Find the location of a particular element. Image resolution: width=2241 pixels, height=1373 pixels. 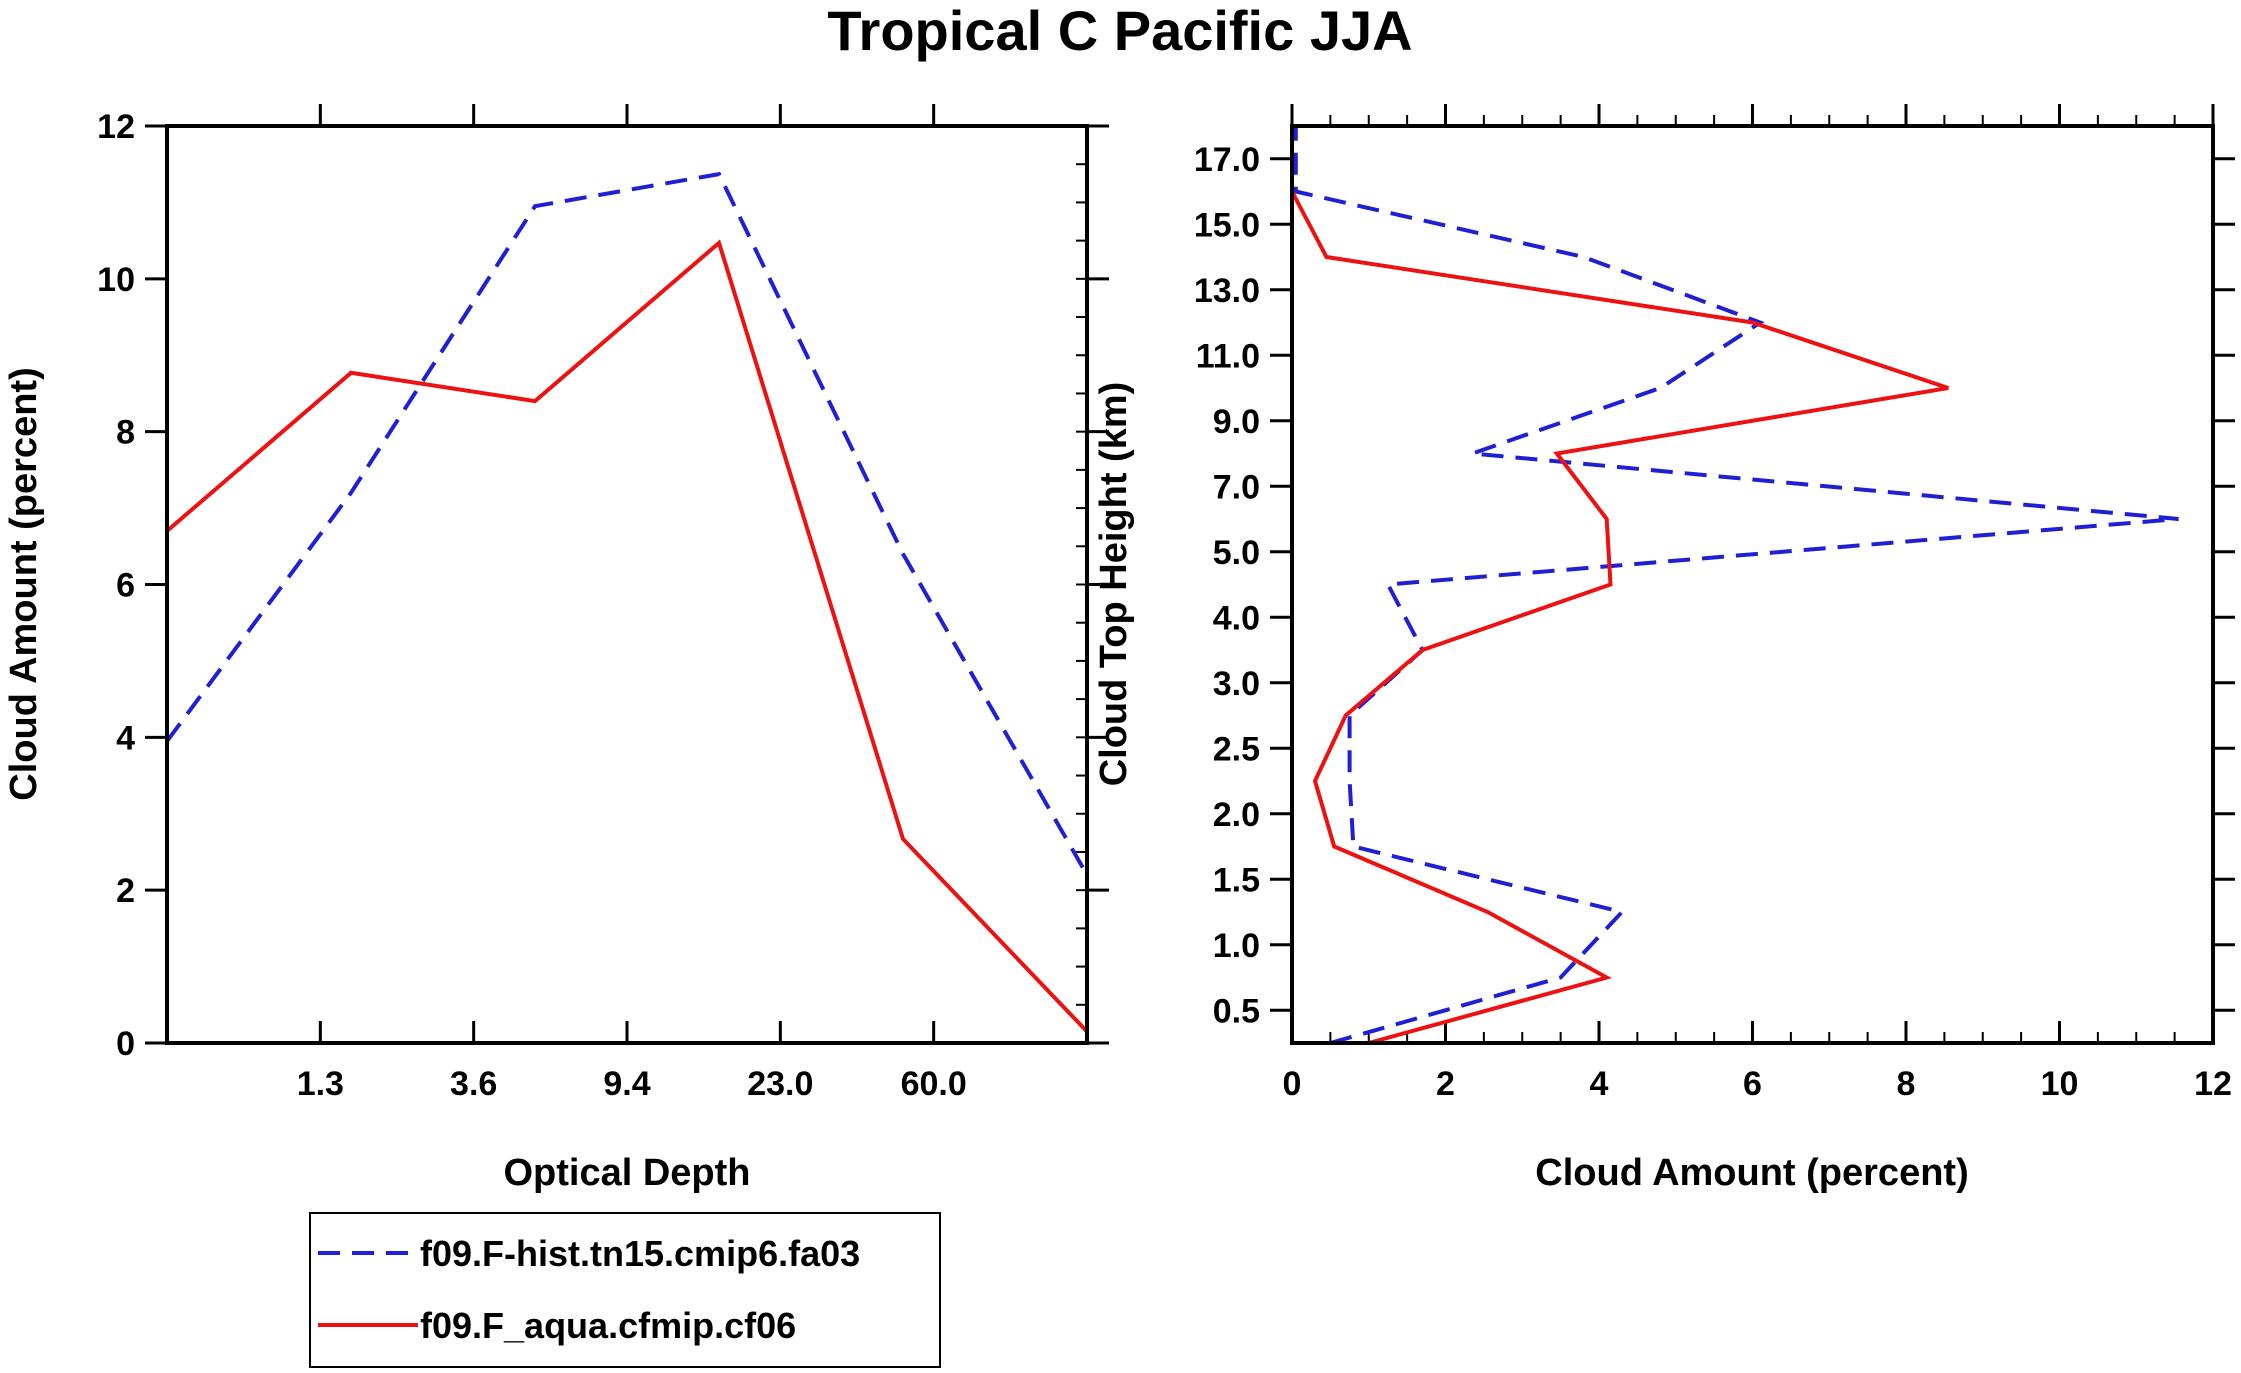

y-tick-label: 2.5 is located at coordinates (1236, 749).